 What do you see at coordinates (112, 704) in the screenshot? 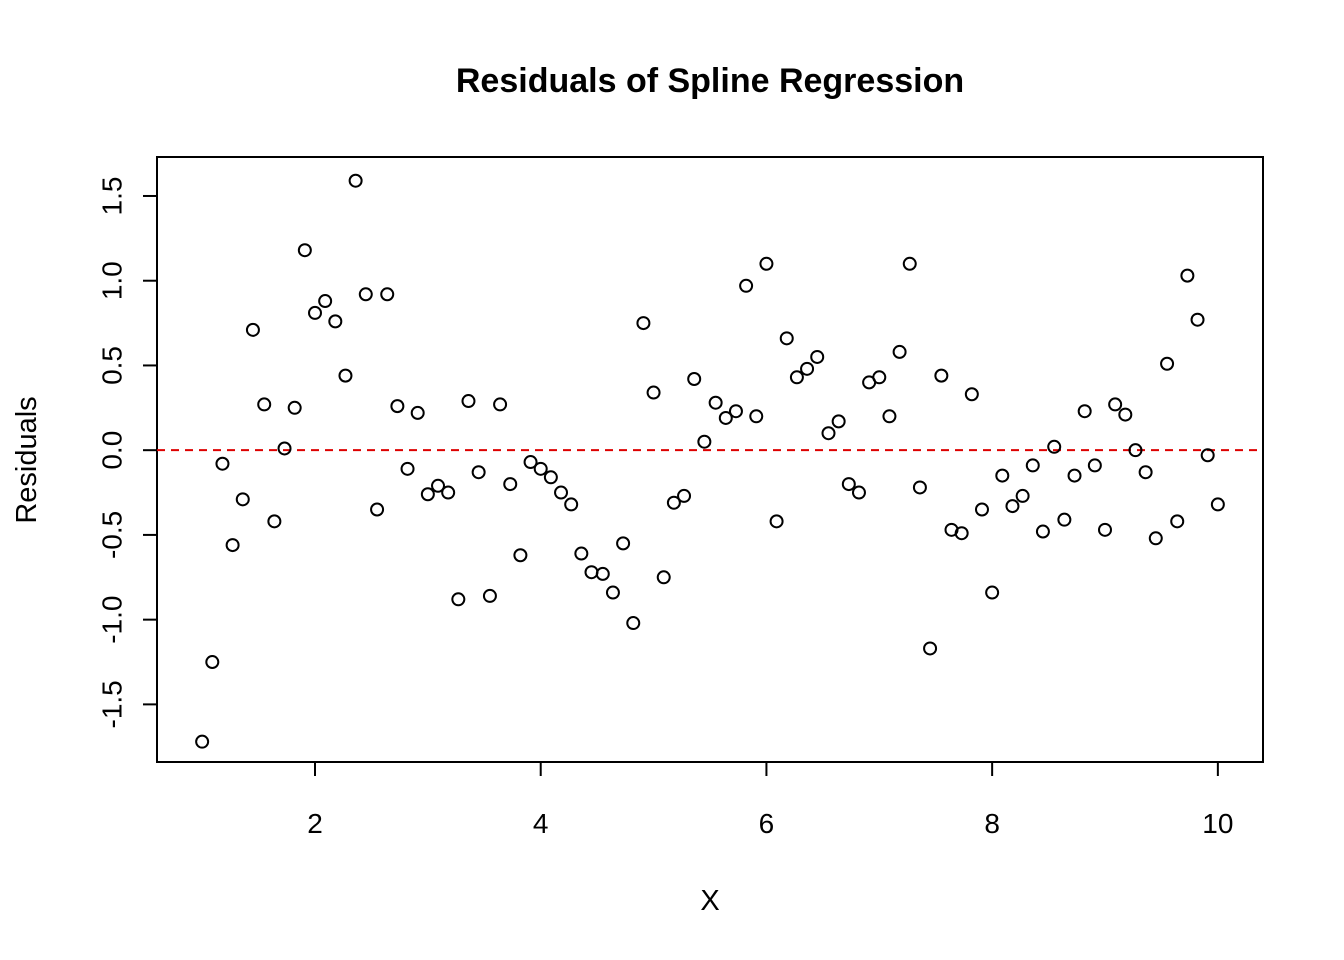
I see `y-tick-label: -1.5` at bounding box center [112, 704].